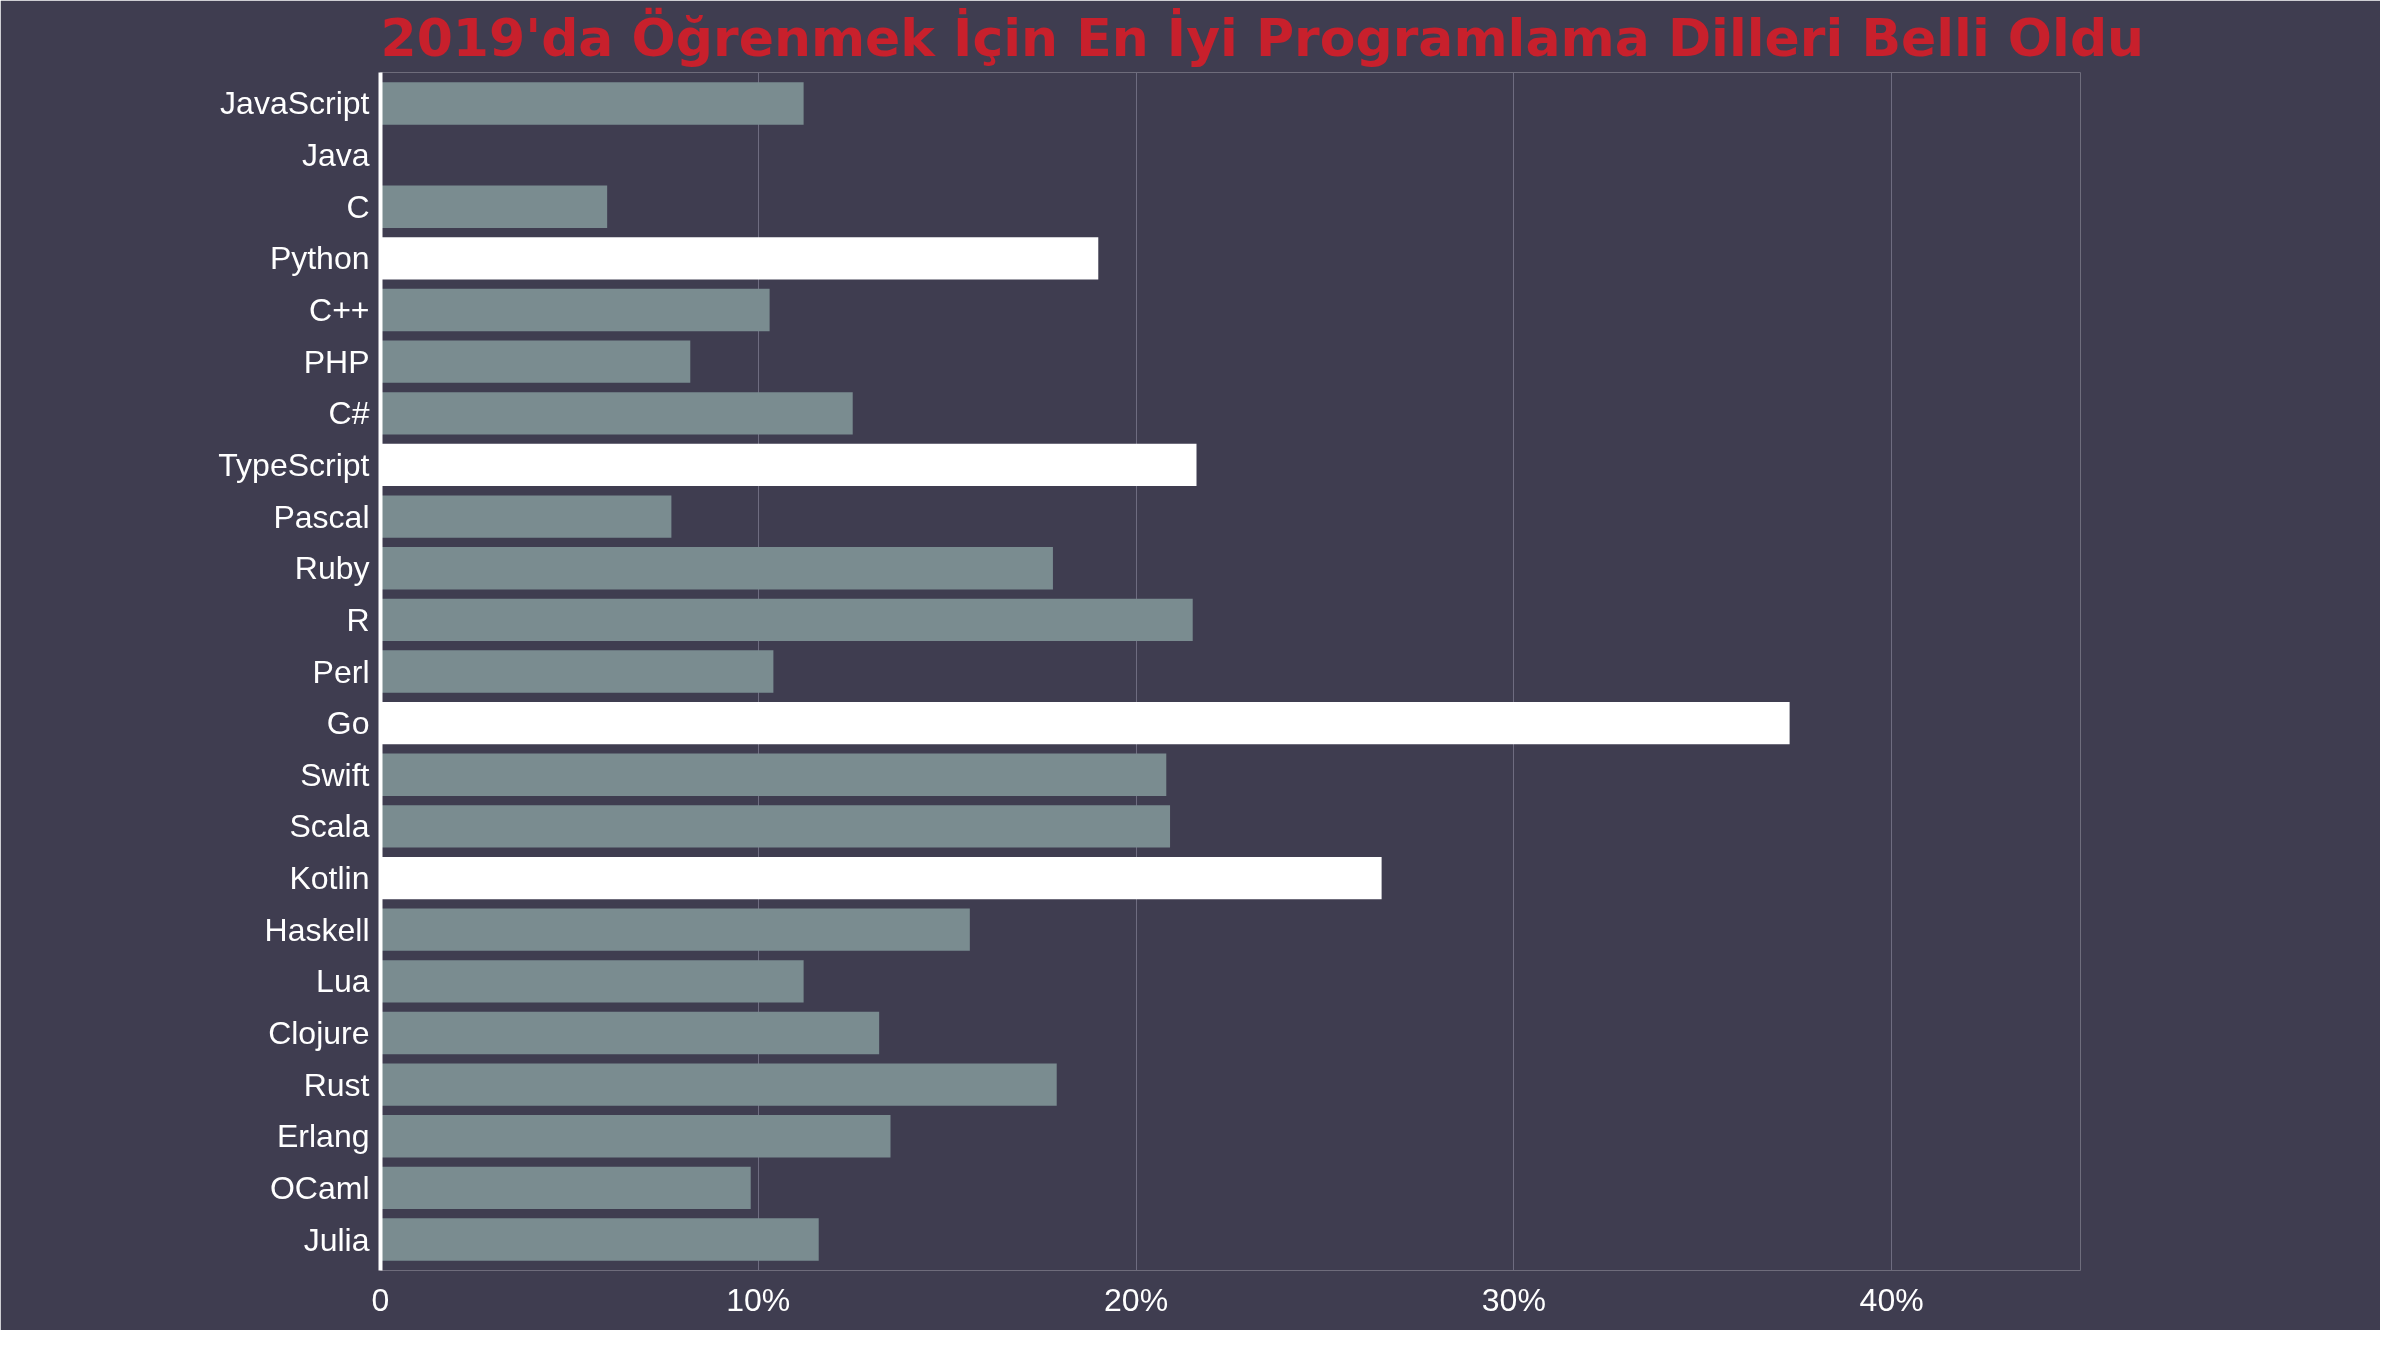  I want to click on y-tick-label: R, so click(358, 619).